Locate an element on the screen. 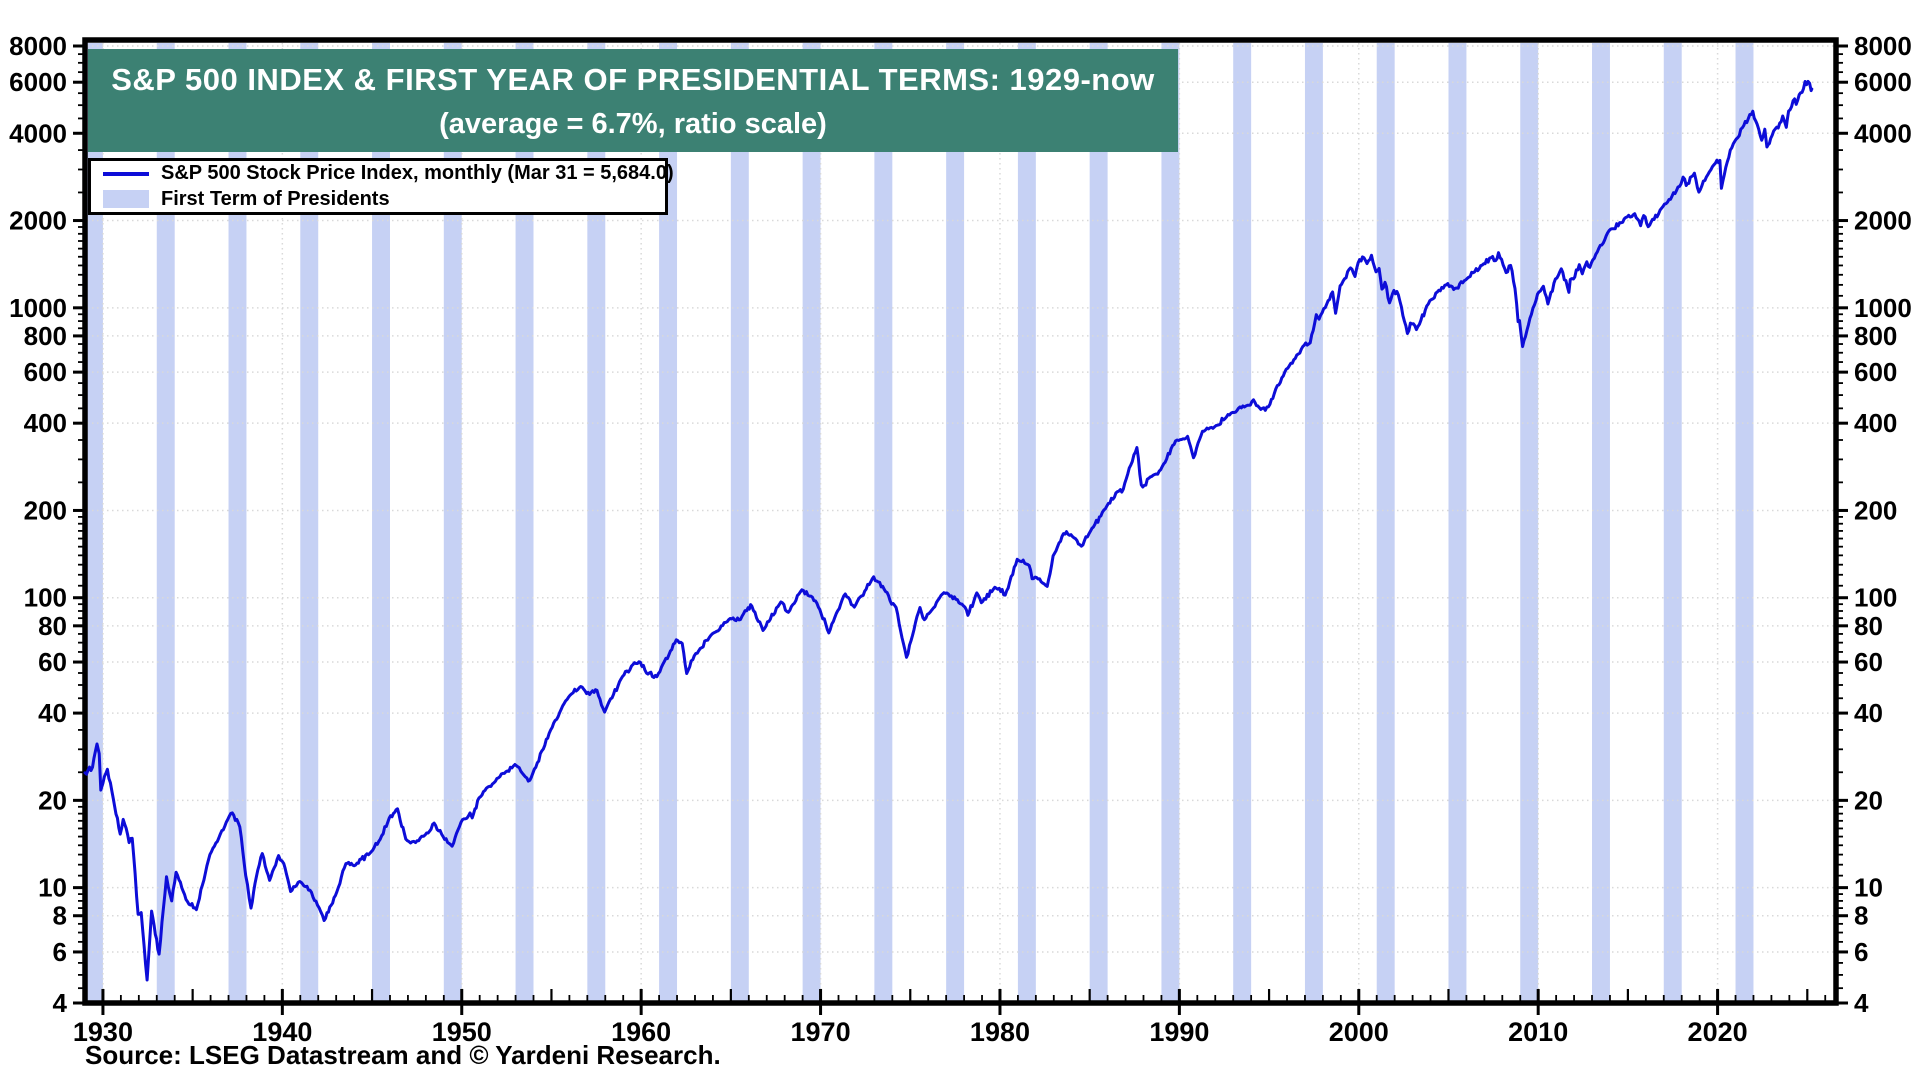 Image resolution: width=1920 pixels, height=1080 pixels. y-axis-label-right-200: 200 is located at coordinates (1875, 510).